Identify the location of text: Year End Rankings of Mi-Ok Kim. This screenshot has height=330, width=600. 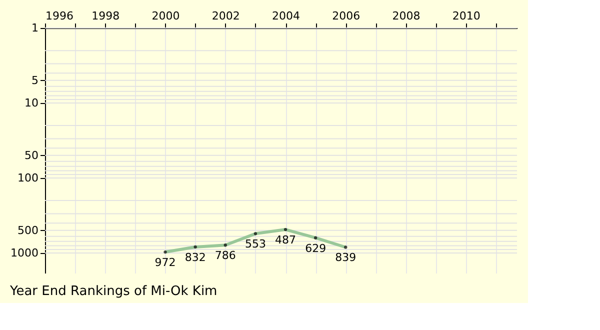
(113, 291).